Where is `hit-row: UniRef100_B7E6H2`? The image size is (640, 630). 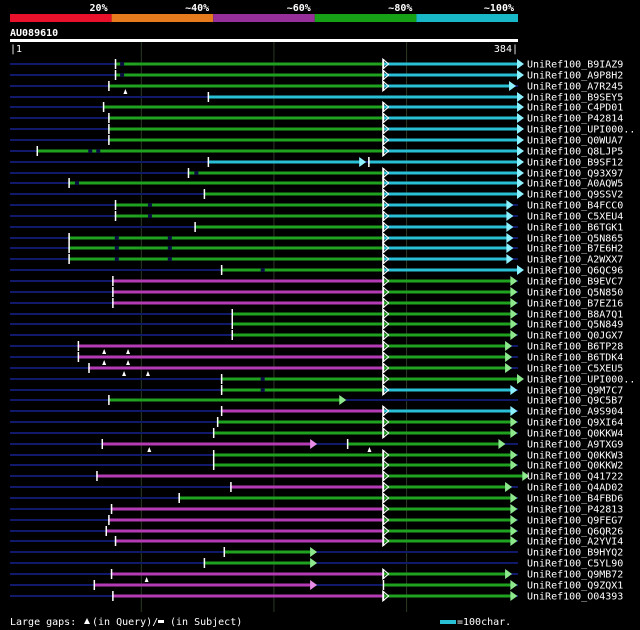 hit-row: UniRef100_B7E6H2 is located at coordinates (316, 248).